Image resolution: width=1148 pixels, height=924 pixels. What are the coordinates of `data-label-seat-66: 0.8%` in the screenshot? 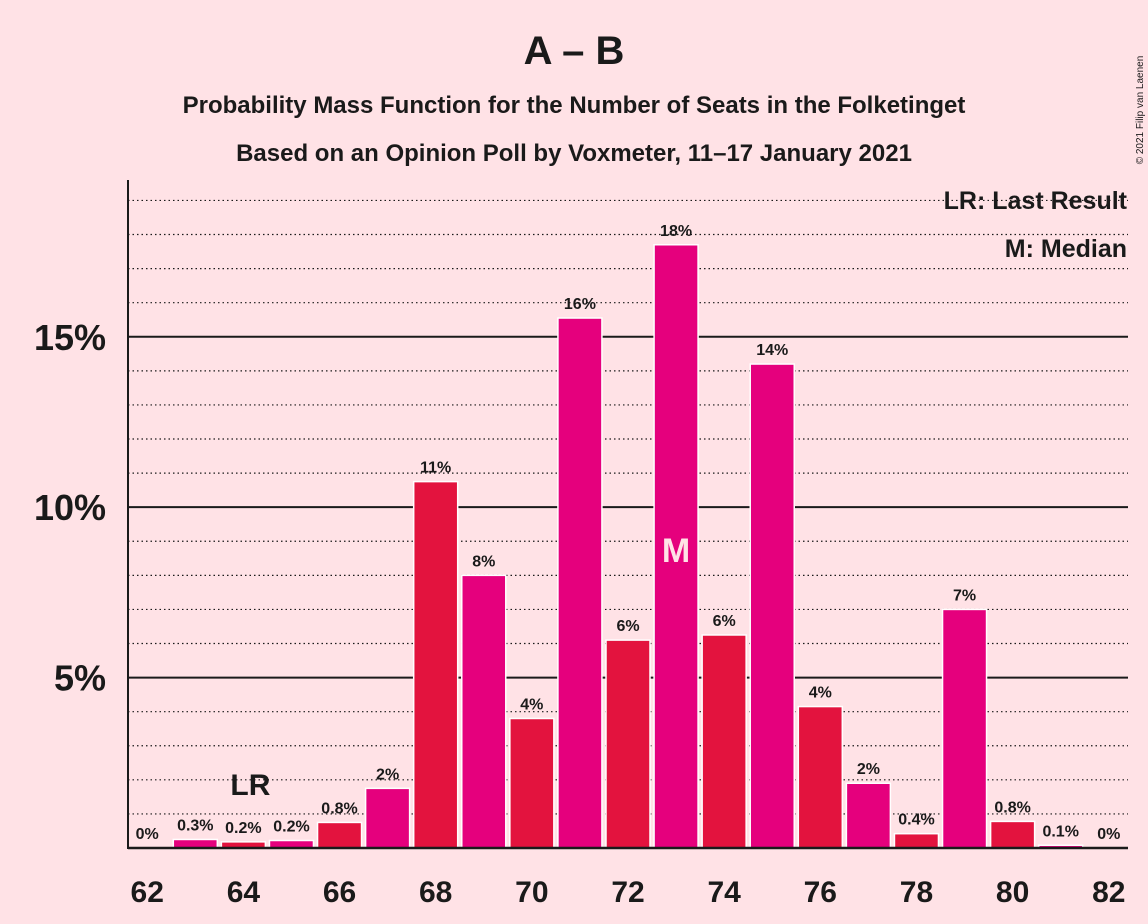 It's located at (339, 808).